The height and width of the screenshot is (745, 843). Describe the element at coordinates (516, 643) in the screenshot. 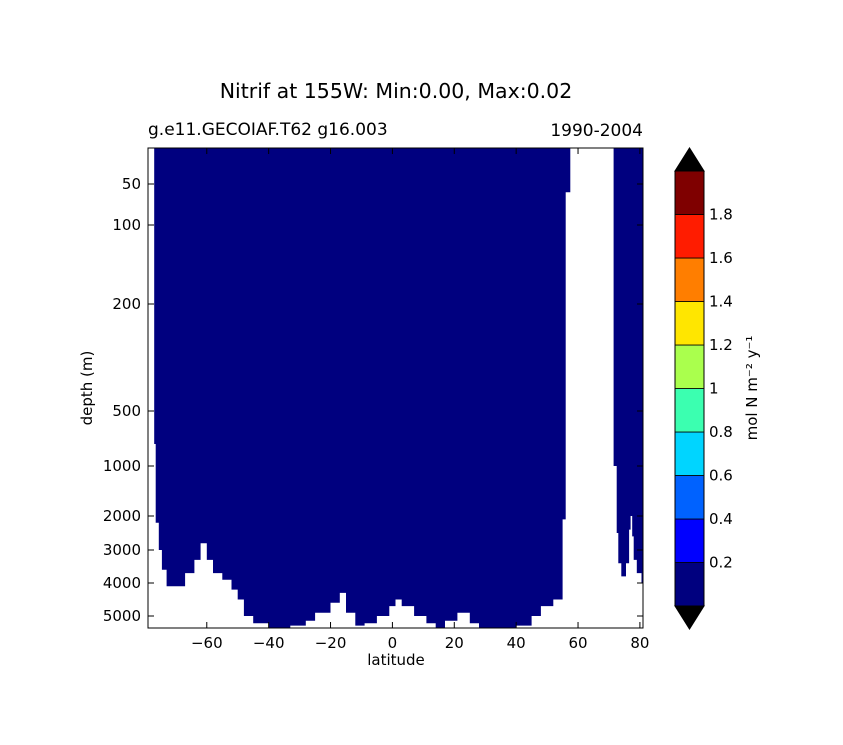

I see `x-tick-label: 40` at that location.